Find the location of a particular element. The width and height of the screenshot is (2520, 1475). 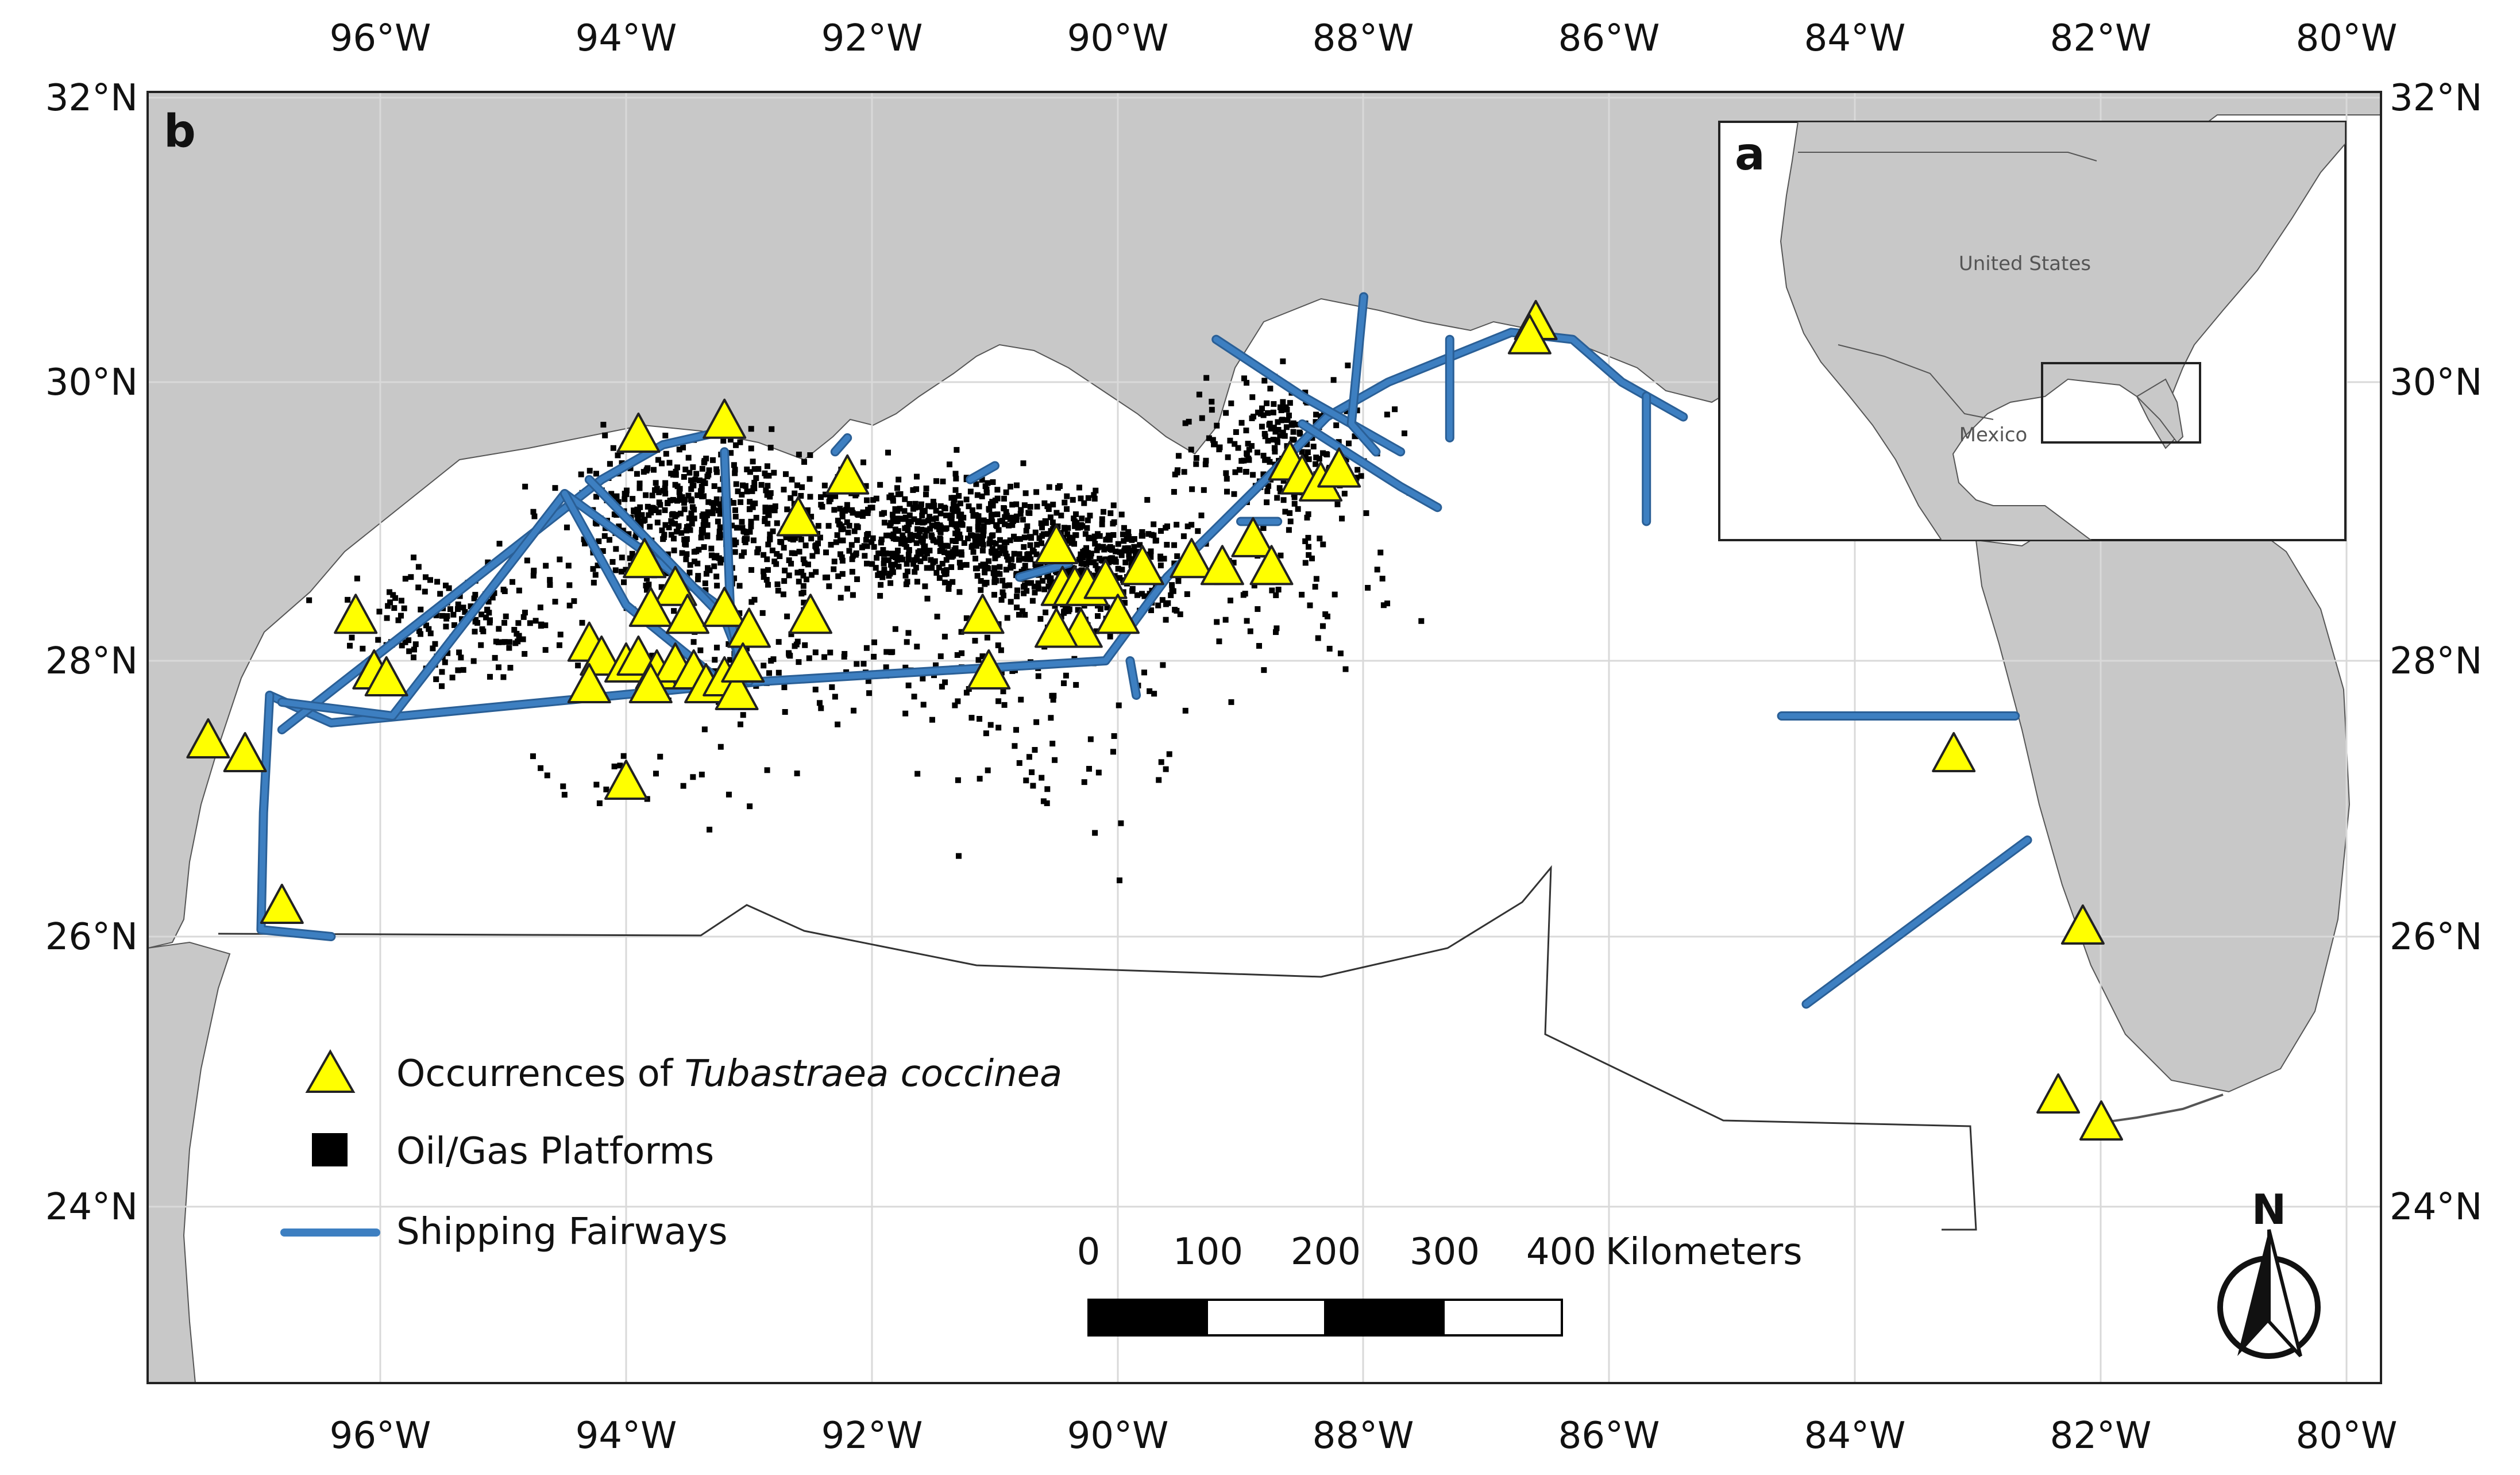

occurrence-marker is located at coordinates (2101, 1121).